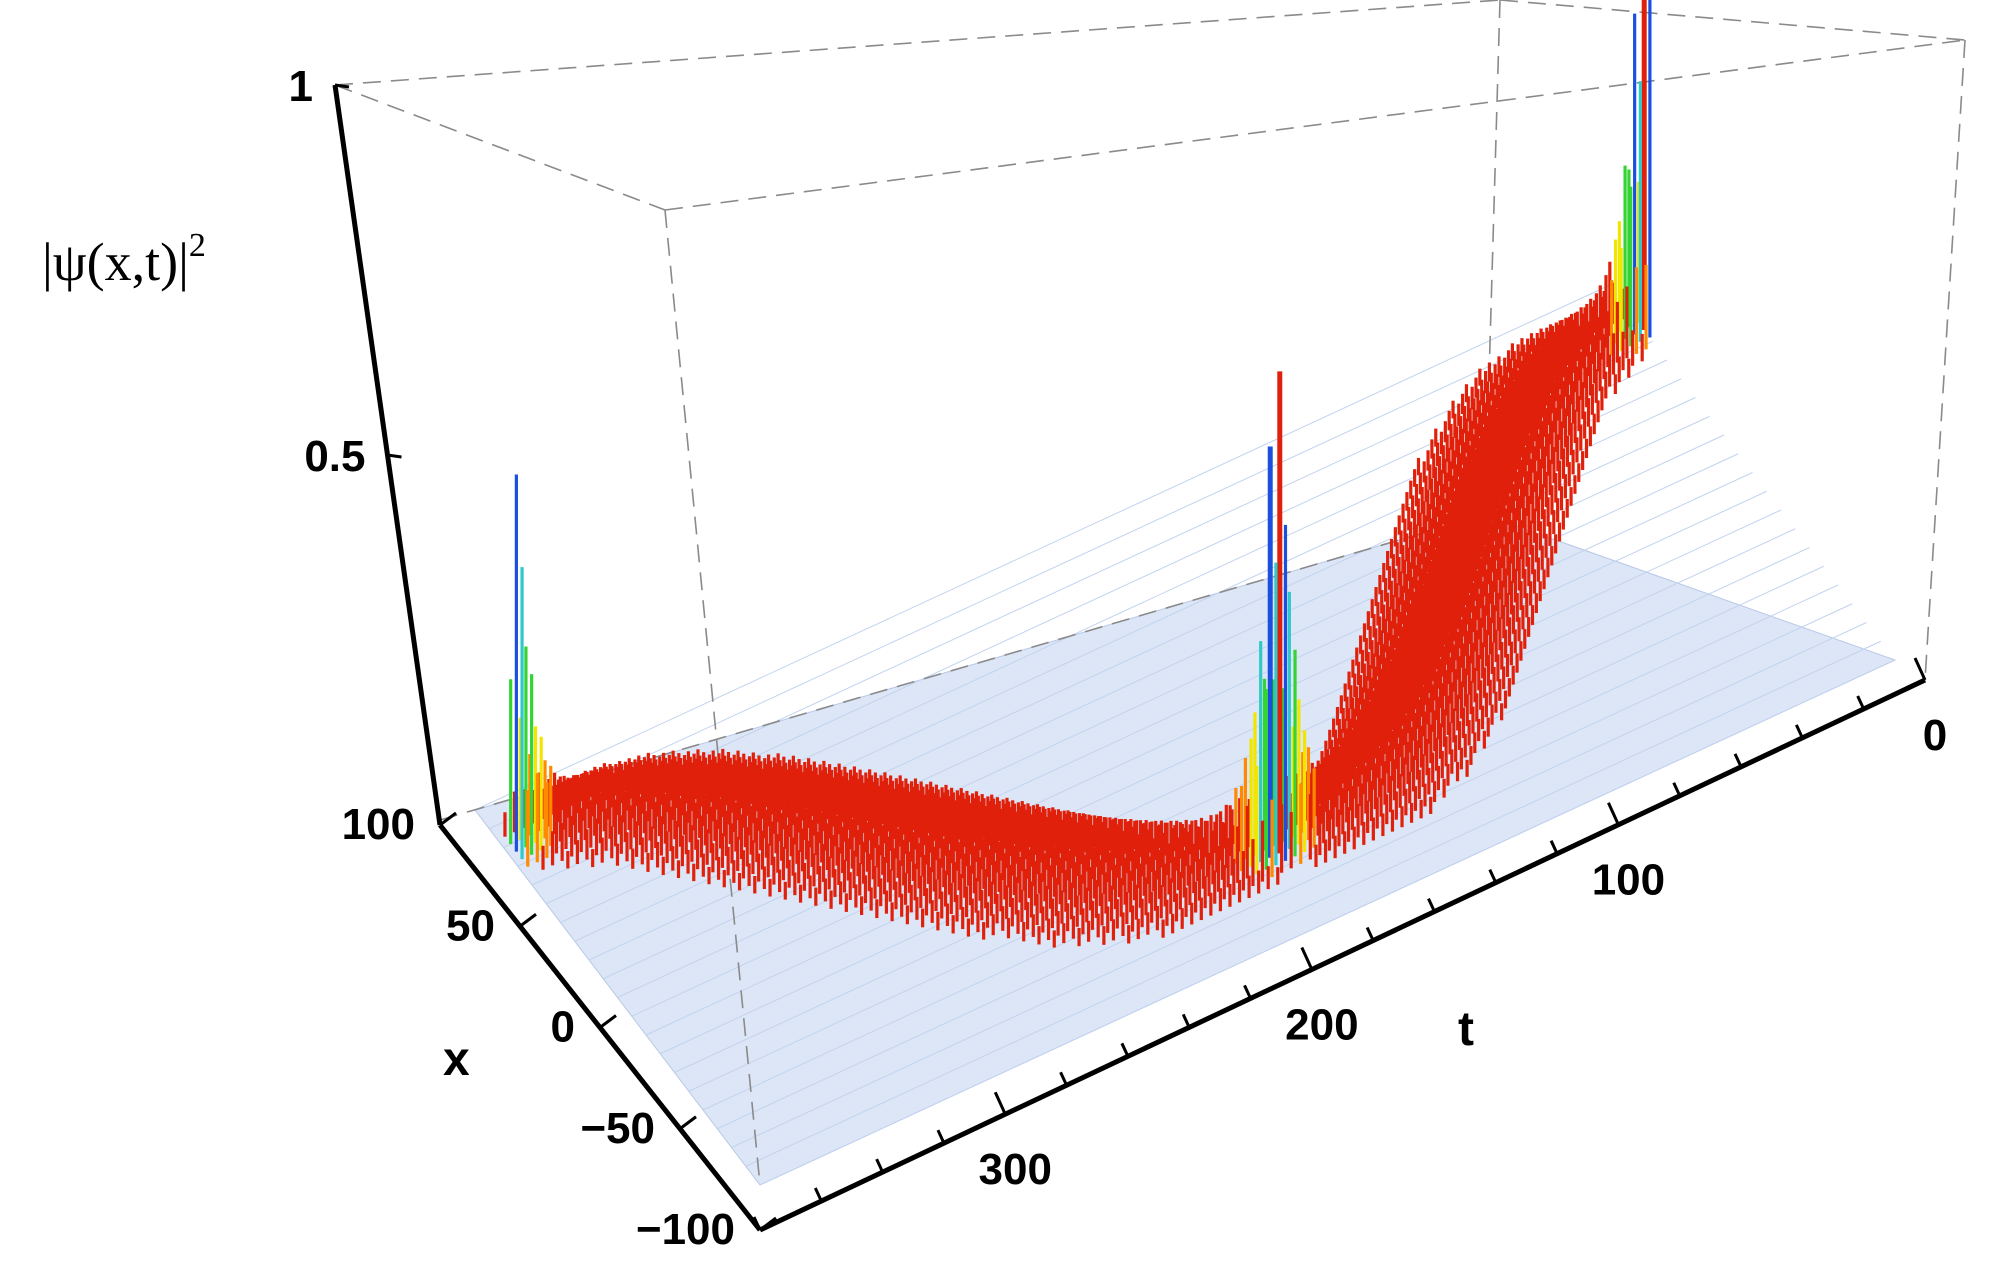 The image size is (2000, 1275). I want to click on x-tick-label: −50, so click(617, 1128).